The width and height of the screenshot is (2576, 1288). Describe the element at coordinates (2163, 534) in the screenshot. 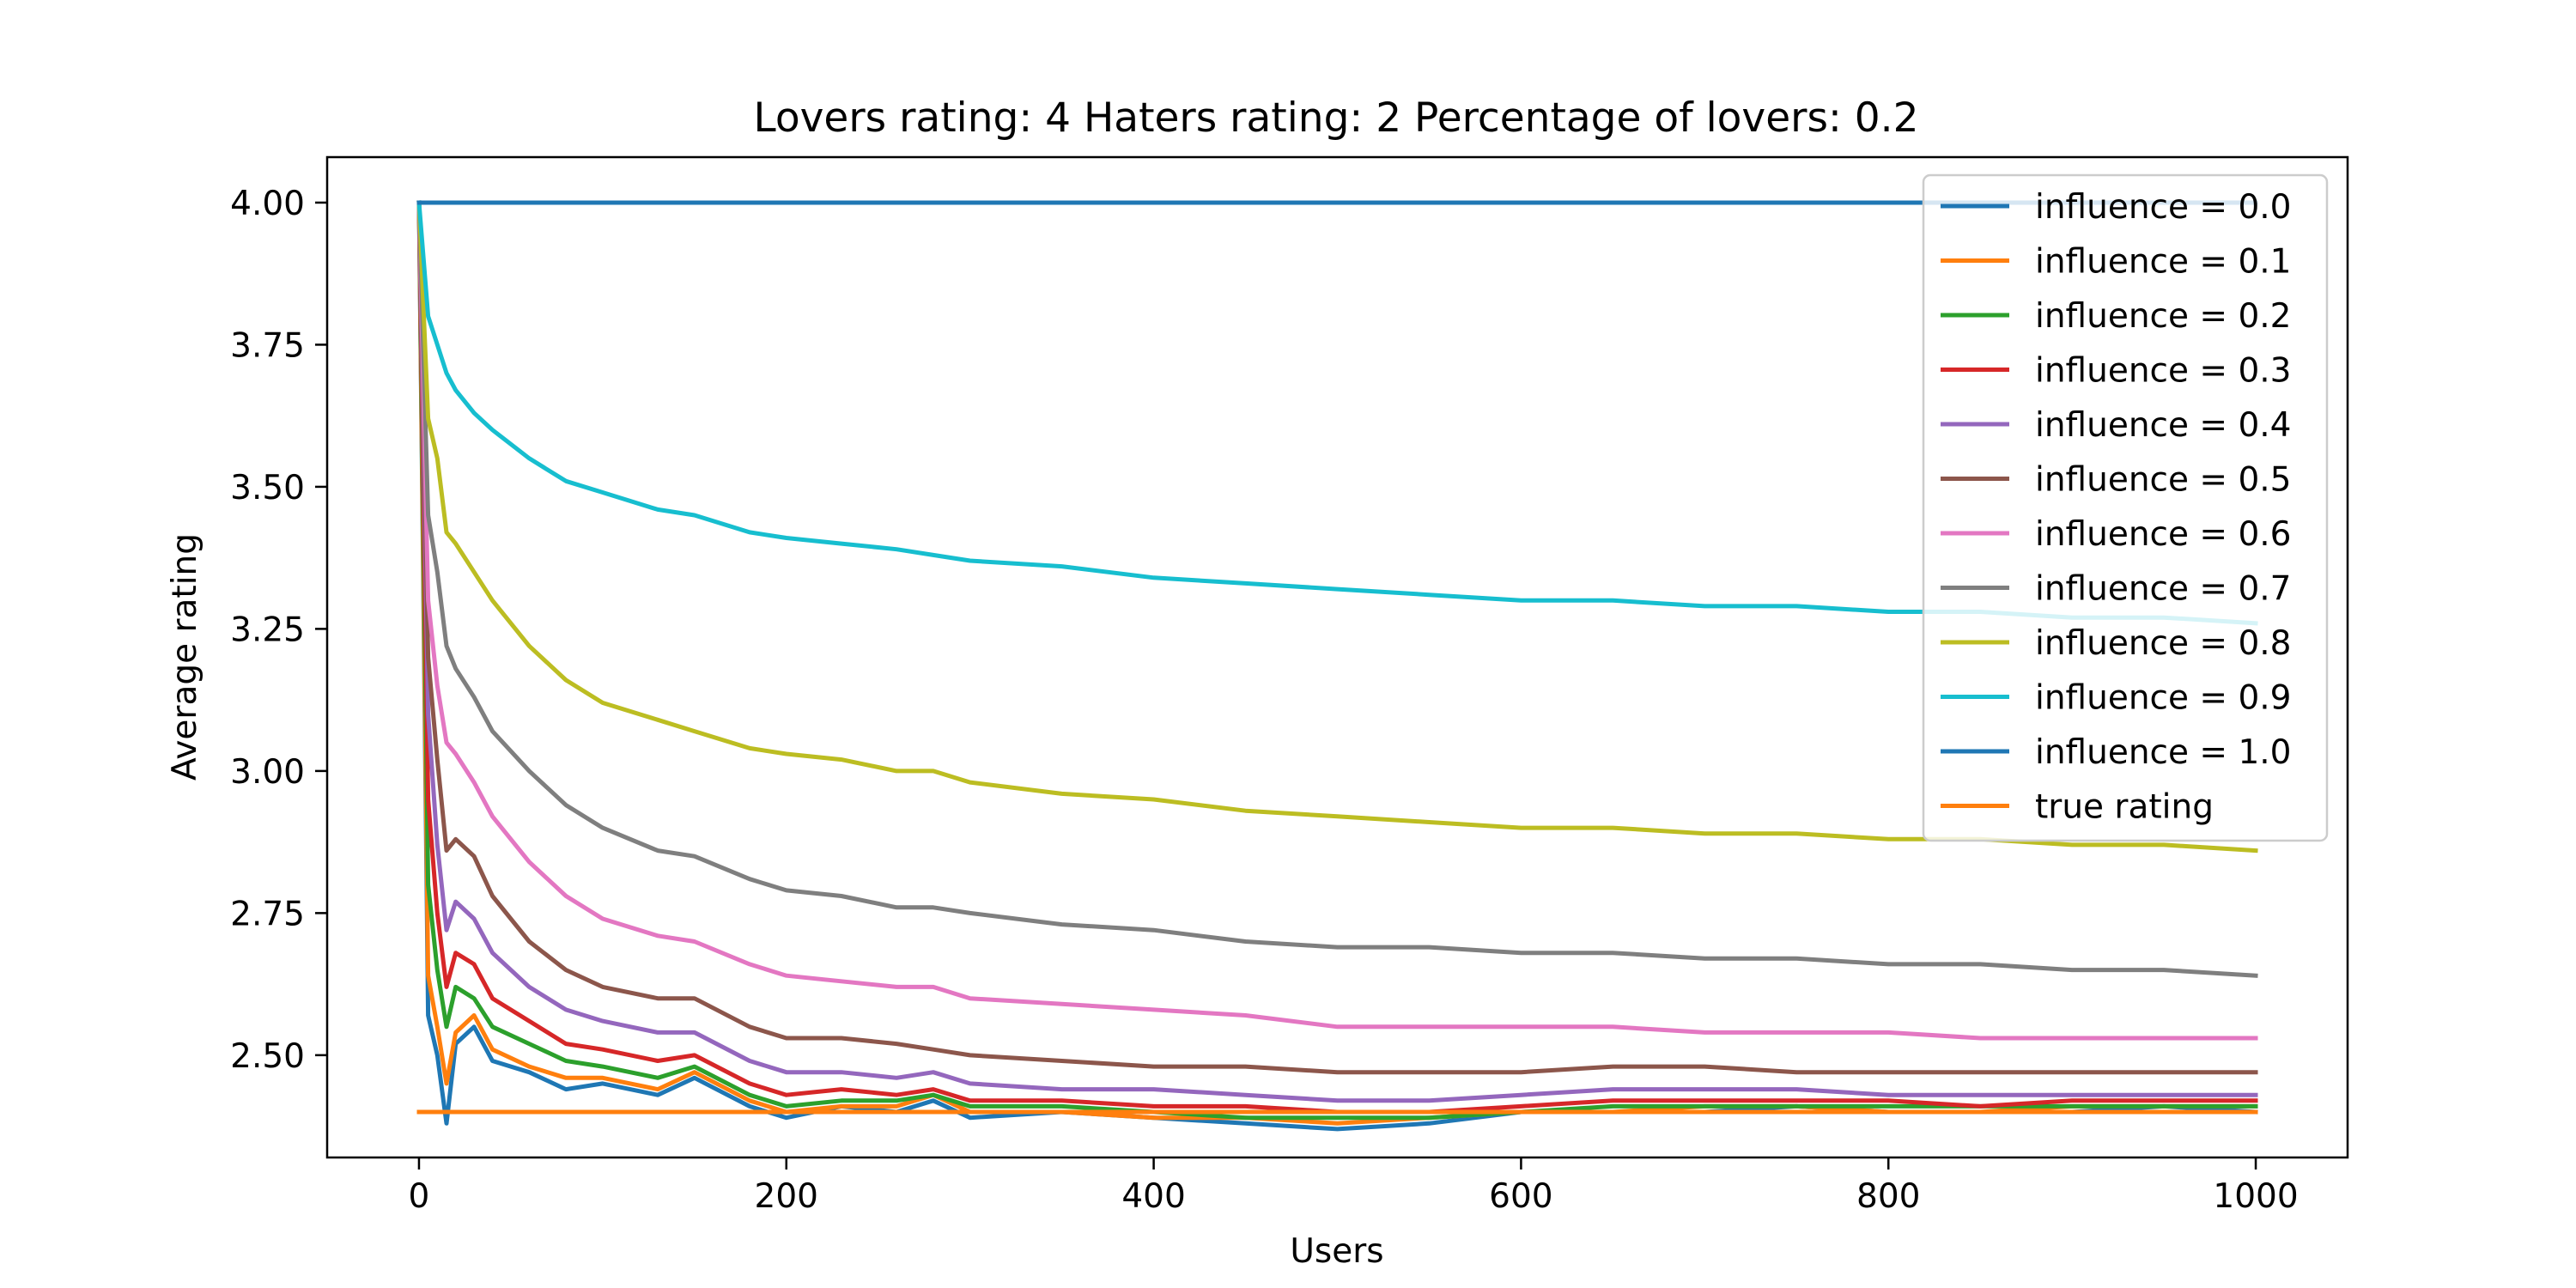

I see `legend-label-6: influence = 0.6` at that location.